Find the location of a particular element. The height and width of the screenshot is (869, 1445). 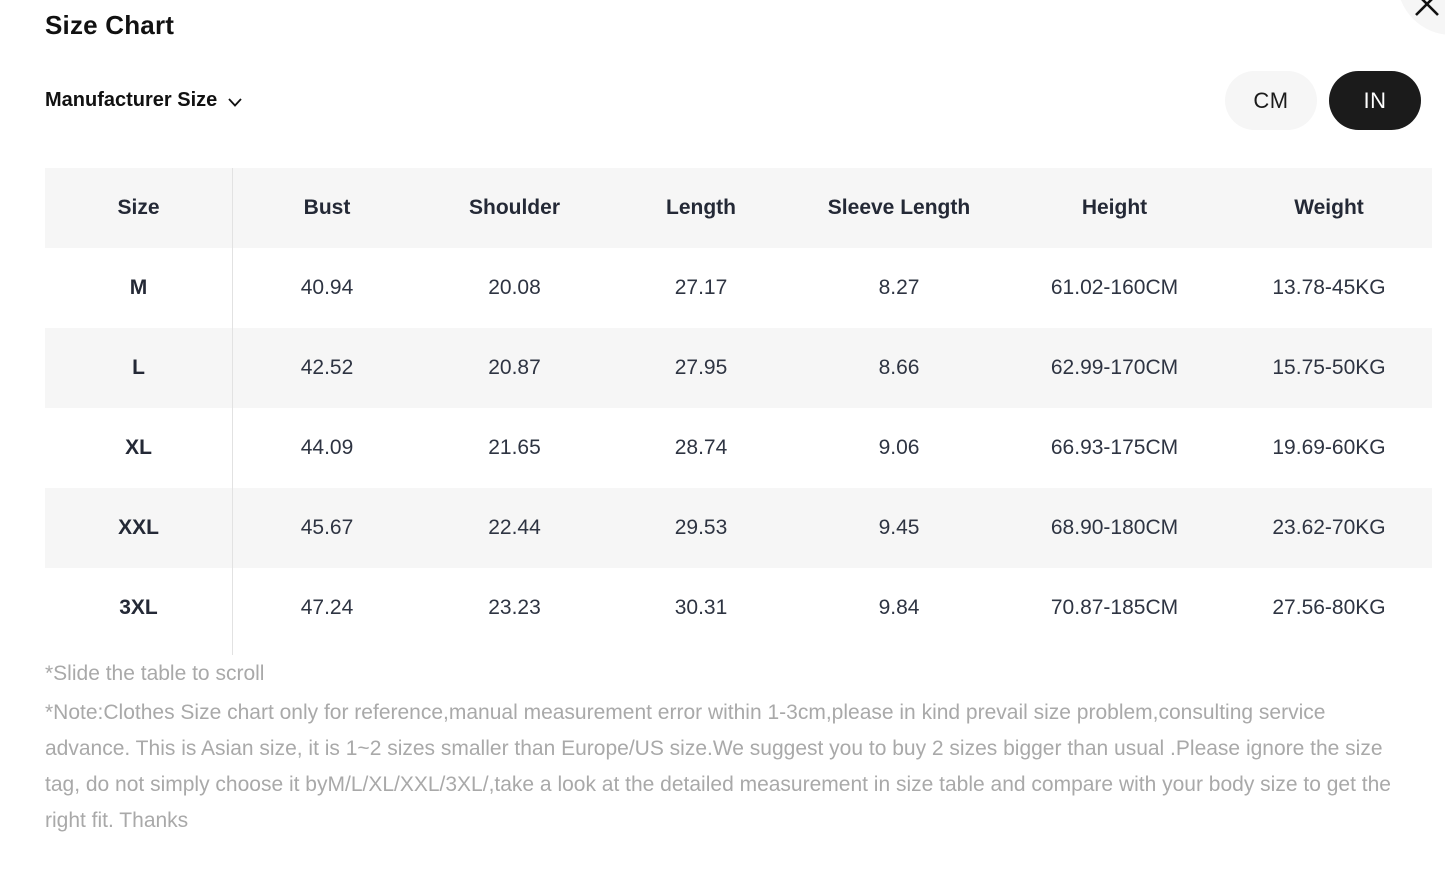

length-value: 27.95 is located at coordinates (701, 368).